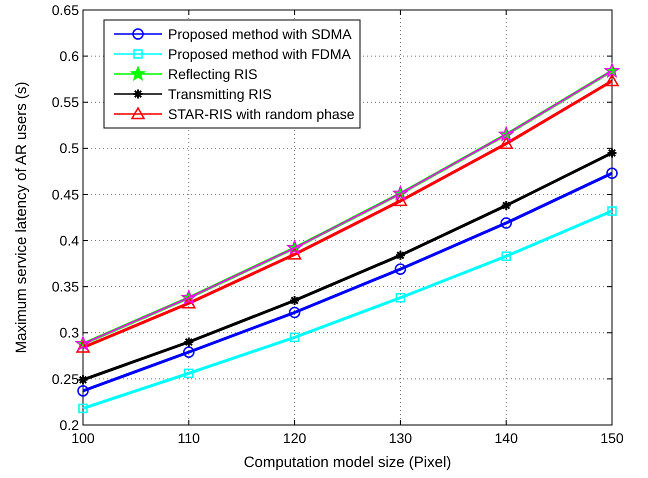  I want to click on x-axis-title: Computation model size (Pixel), so click(348, 462).